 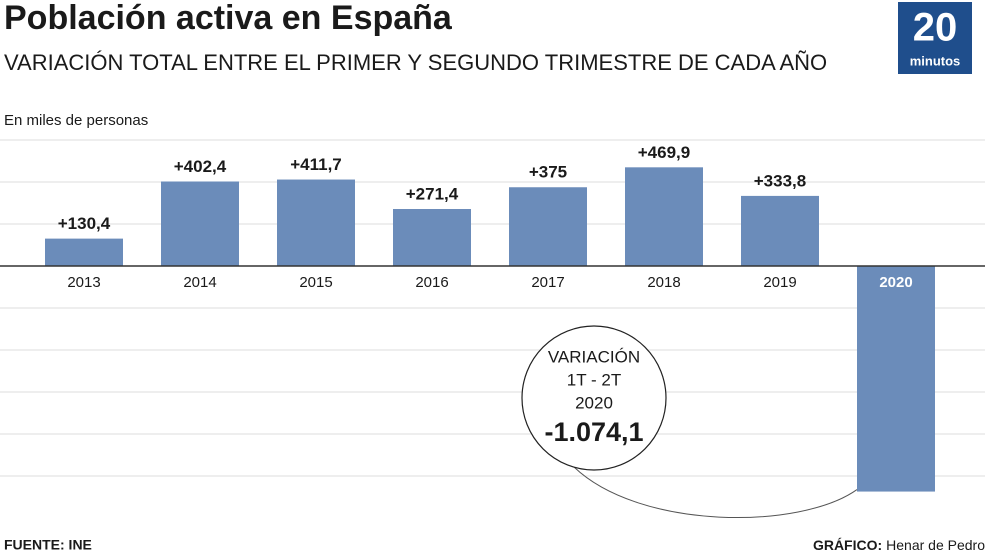 I want to click on x-tick-label: 2017, so click(x=547, y=282).